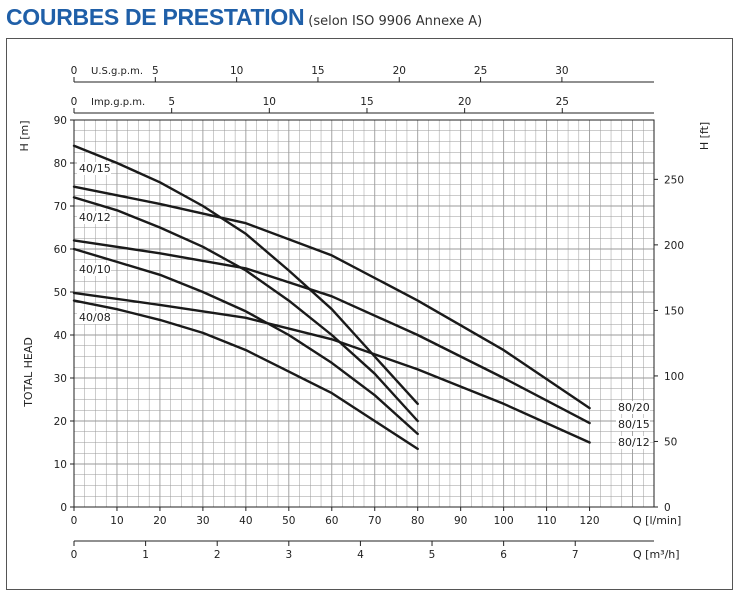 This screenshot has width=743, height=602. What do you see at coordinates (245, 521) in the screenshot?
I see `x-tick-label: 40` at bounding box center [245, 521].